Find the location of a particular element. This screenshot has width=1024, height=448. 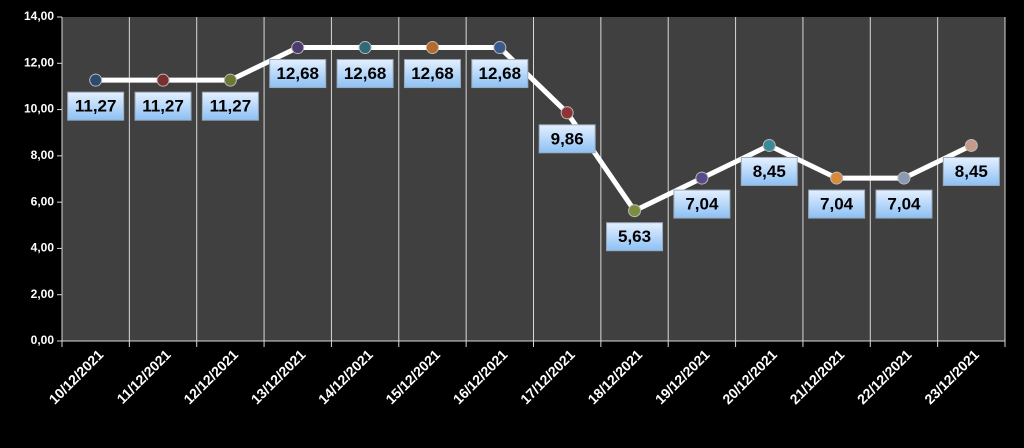

data-label: 5,63 is located at coordinates (634, 236).